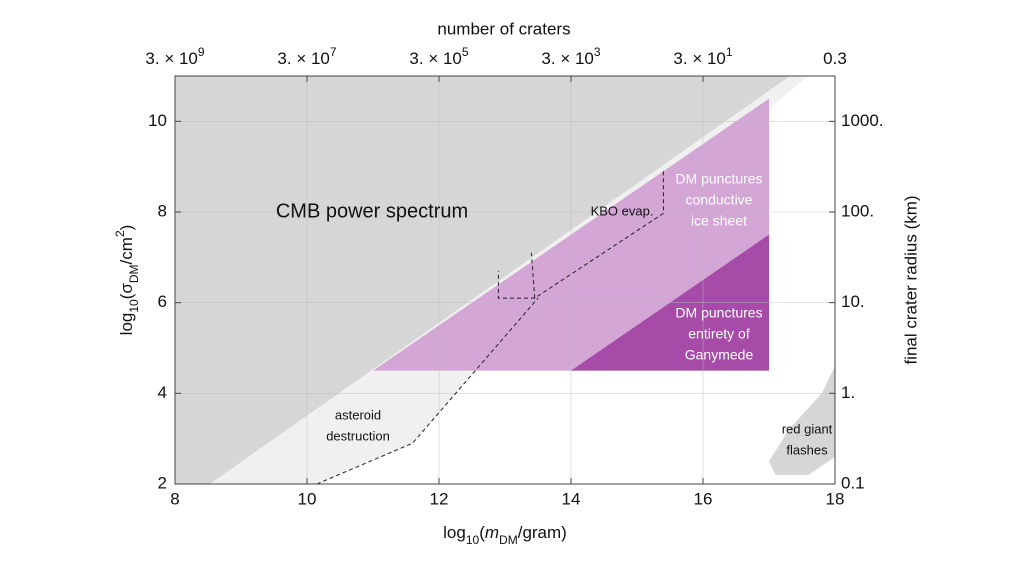  I want to click on x2-tick-label: 0.3, so click(835, 58).